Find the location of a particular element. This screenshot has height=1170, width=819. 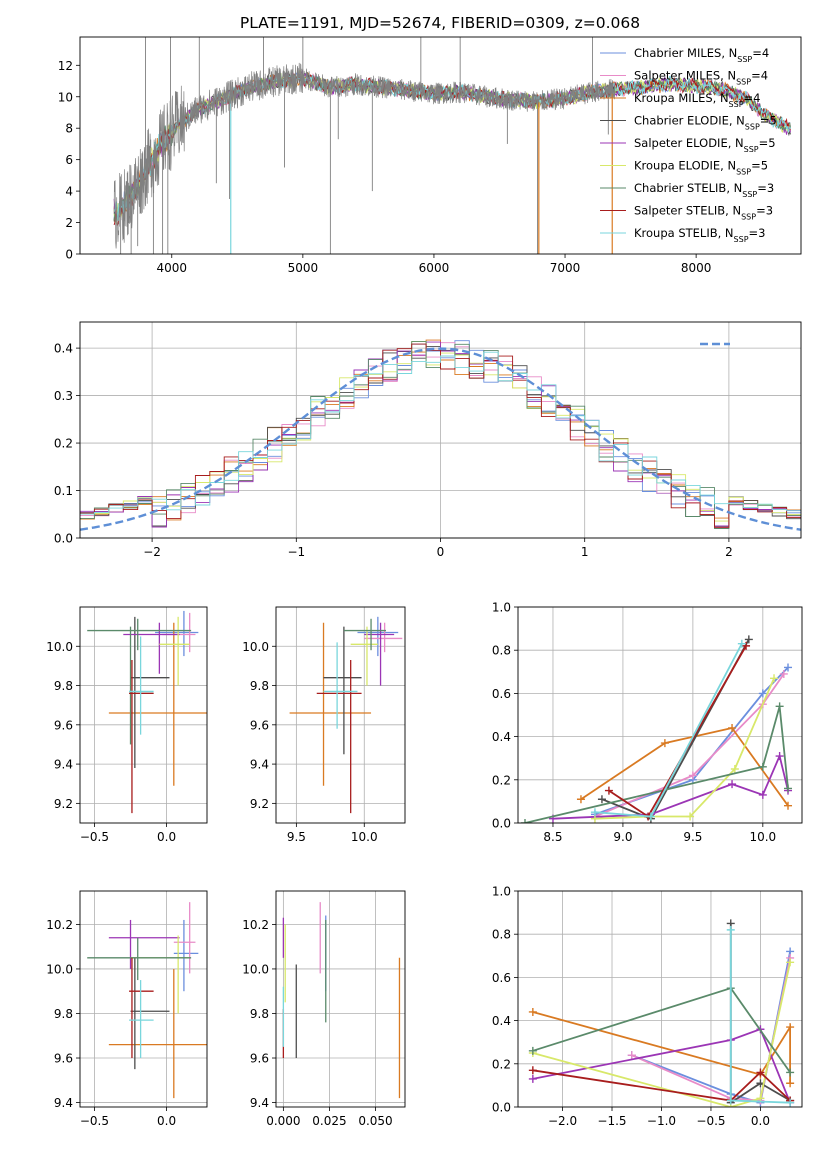

legend-text: Chabrier STELIB, N is located at coordinates (688, 188).